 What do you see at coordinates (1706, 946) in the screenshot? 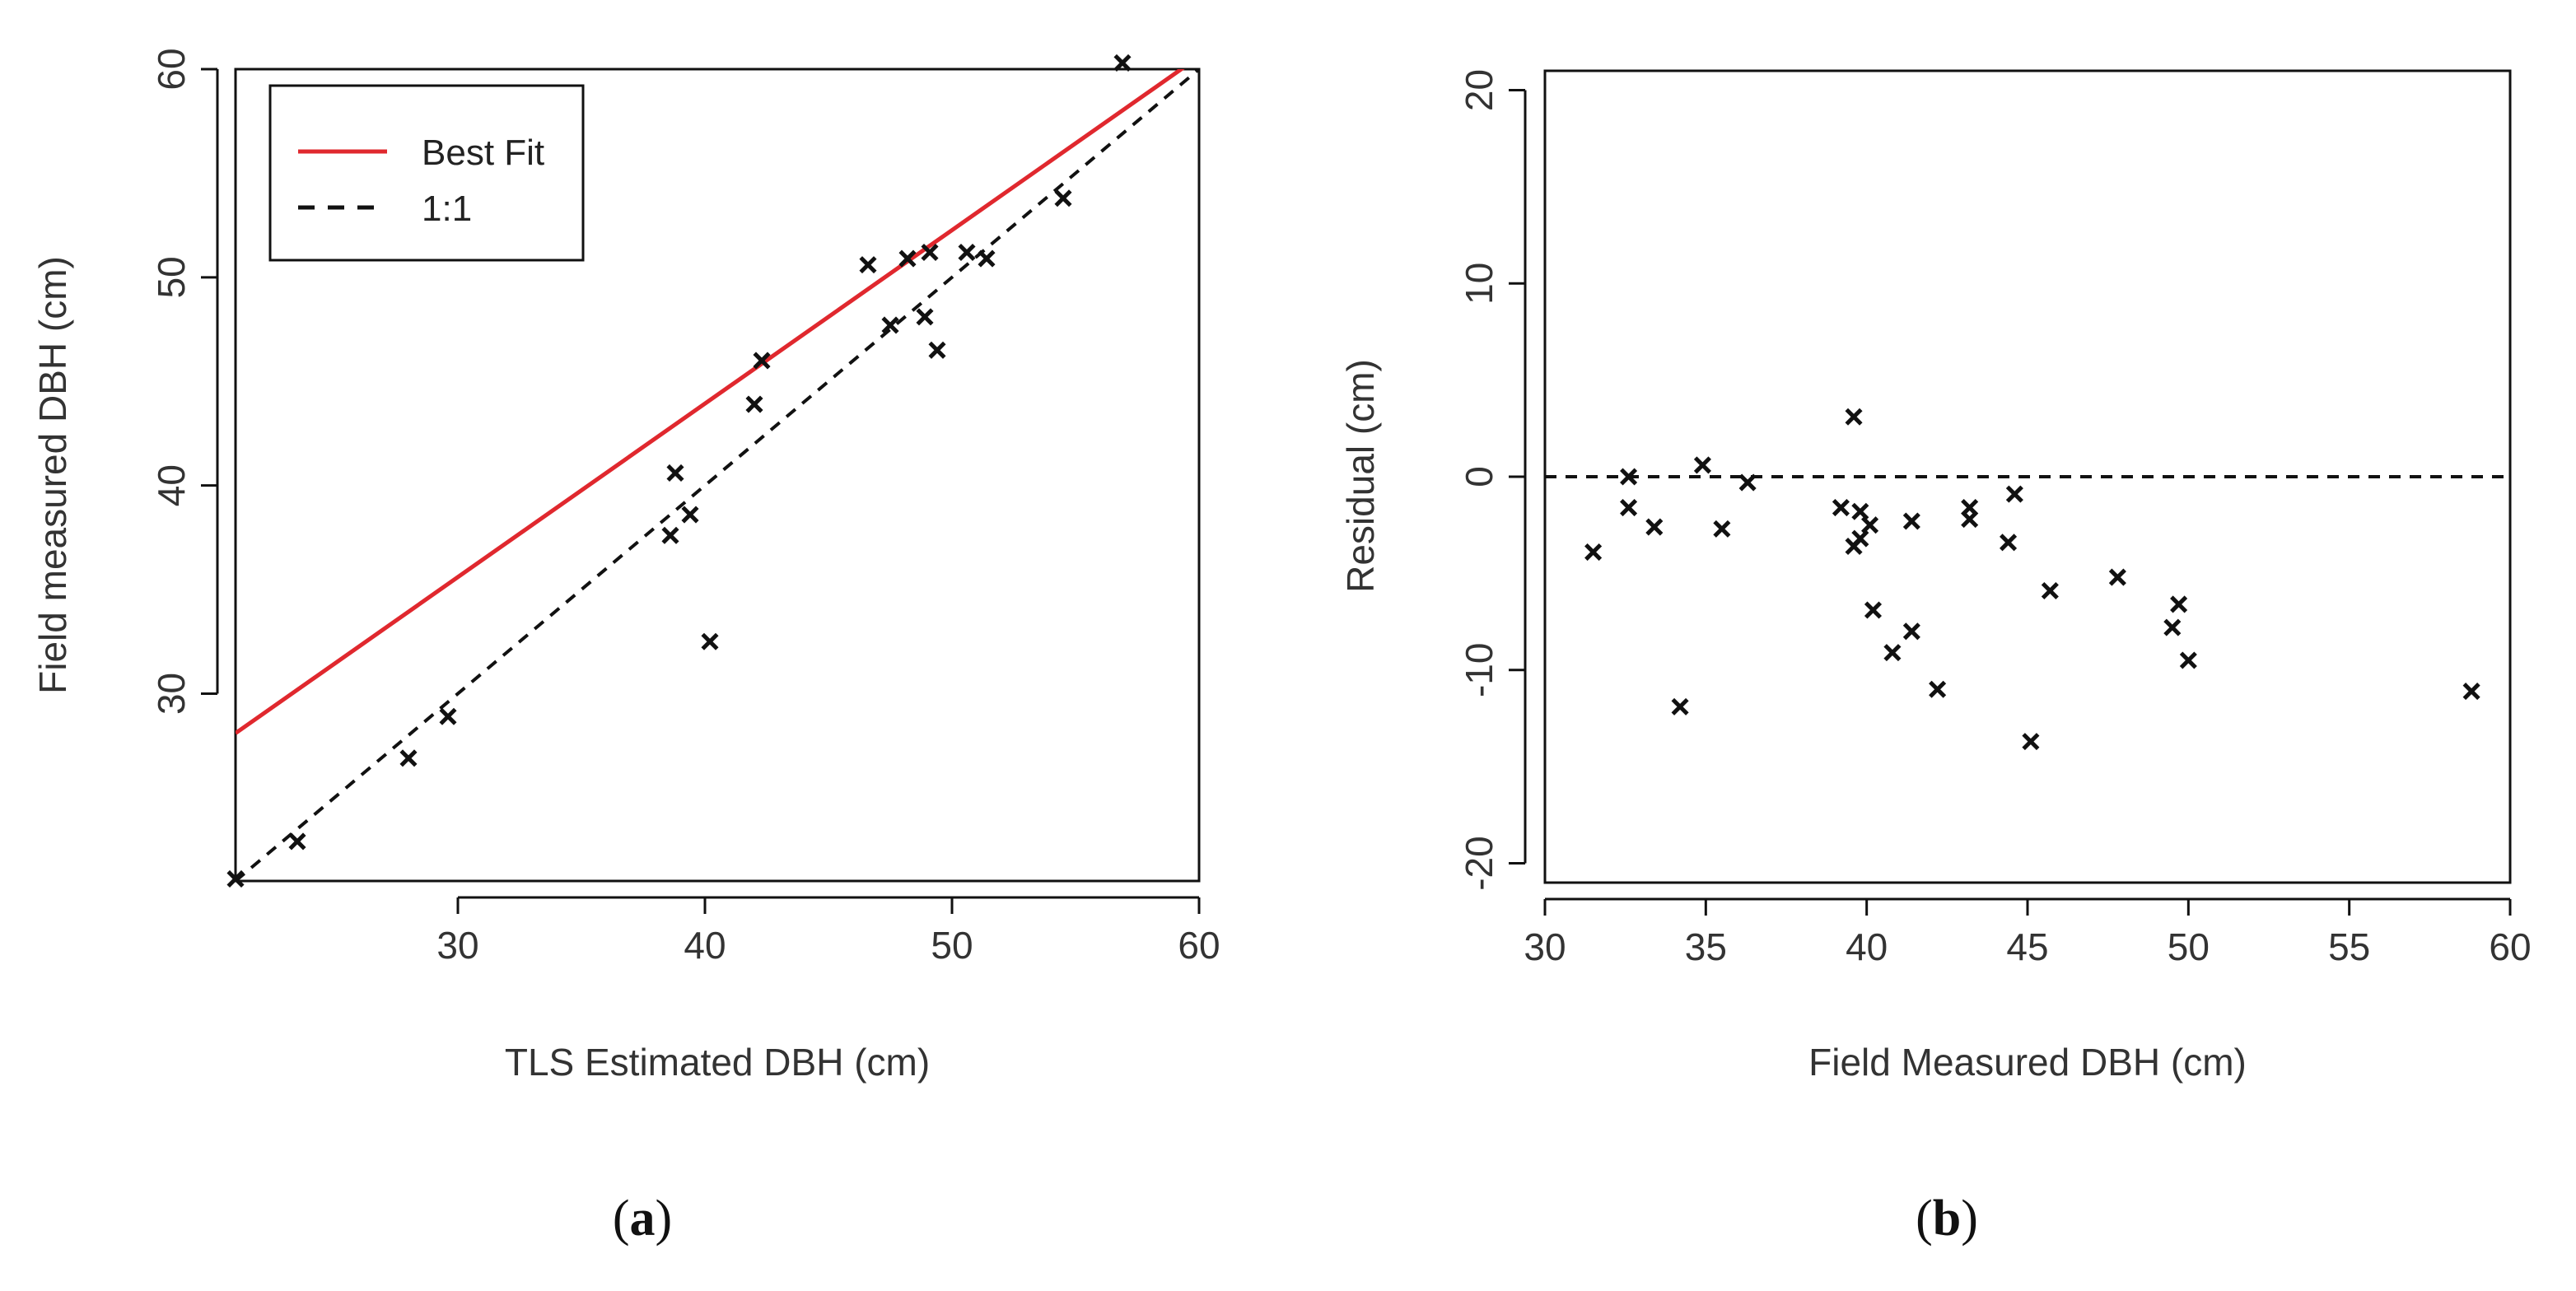
I see `x-tick-label: 35` at bounding box center [1706, 946].